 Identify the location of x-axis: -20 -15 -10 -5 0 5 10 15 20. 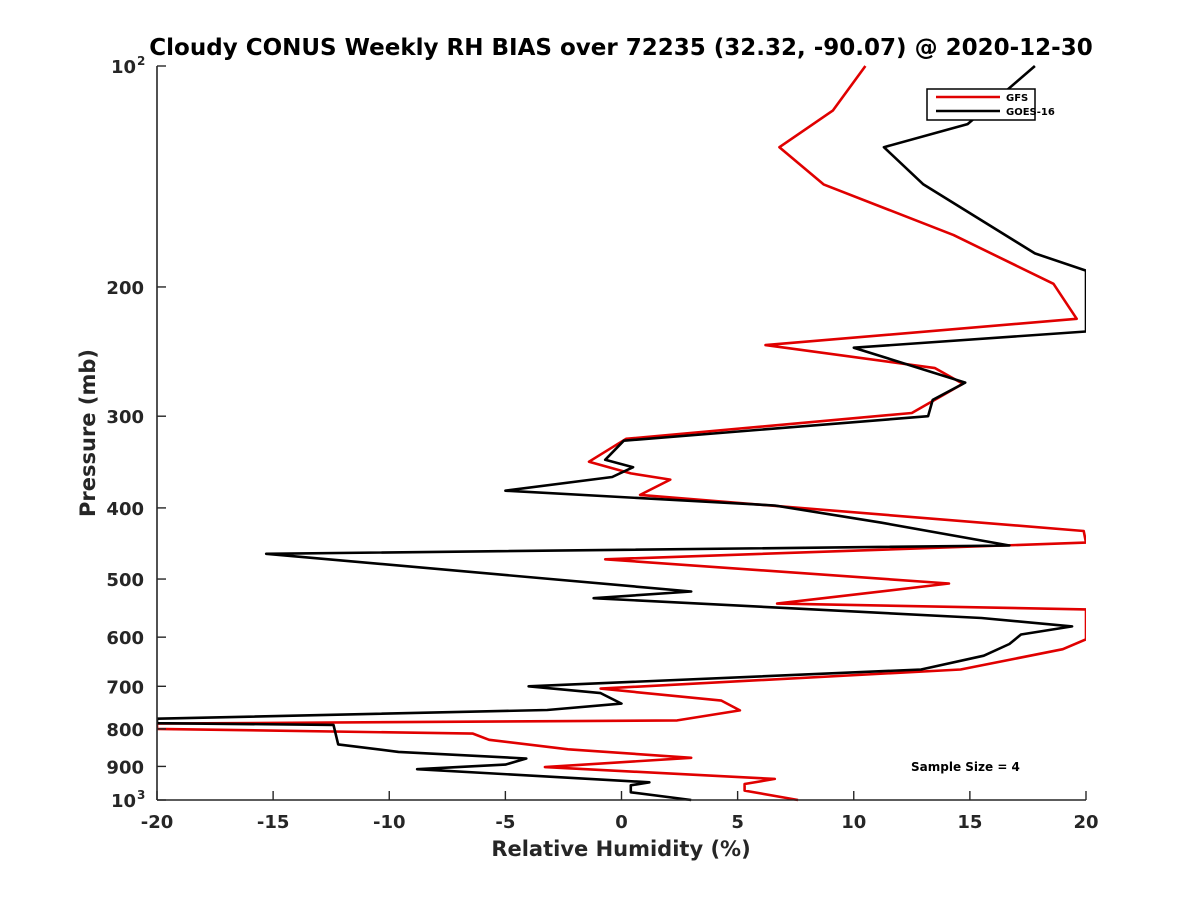
(620, 812).